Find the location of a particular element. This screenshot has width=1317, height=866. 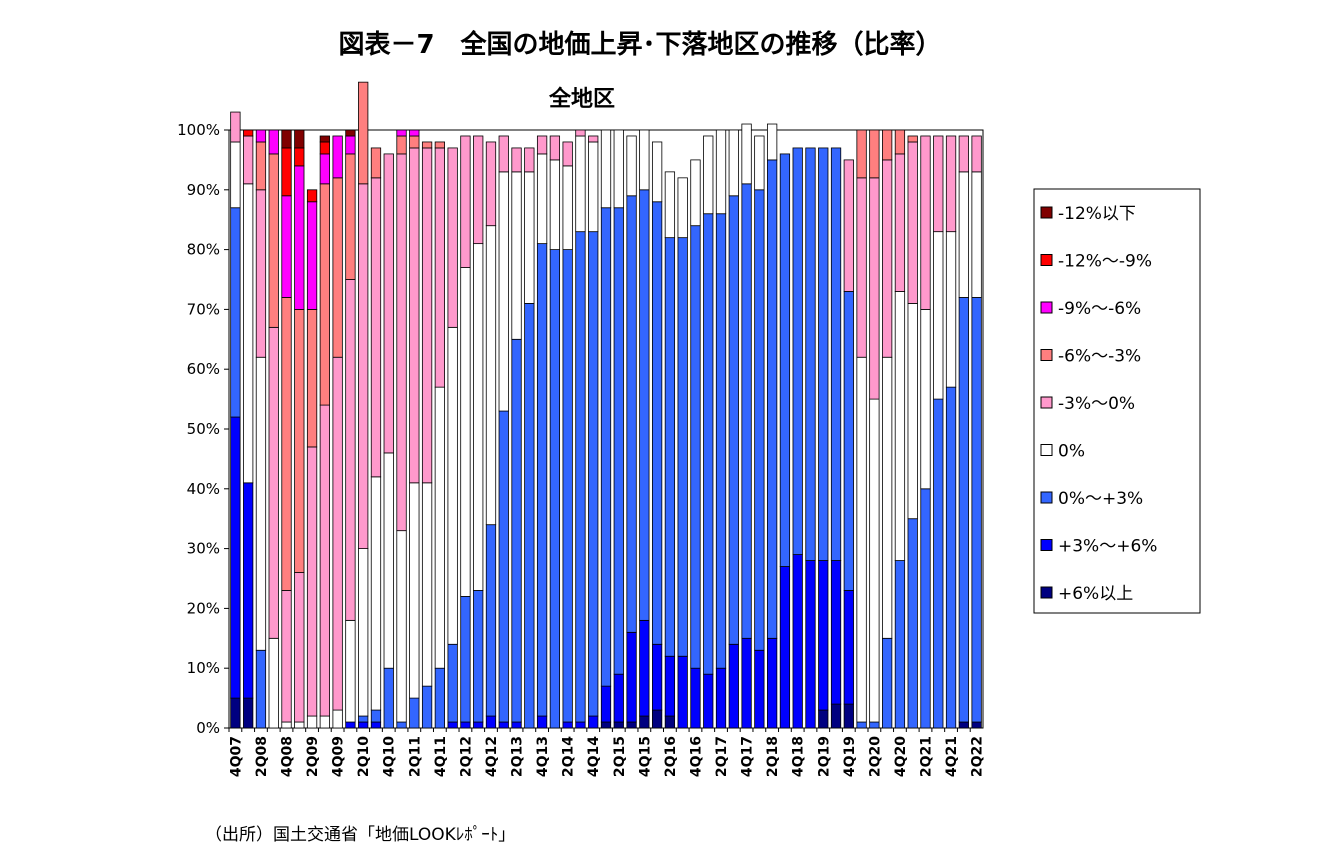

x-tick-label: 4Q12 is located at coordinates (492, 756).